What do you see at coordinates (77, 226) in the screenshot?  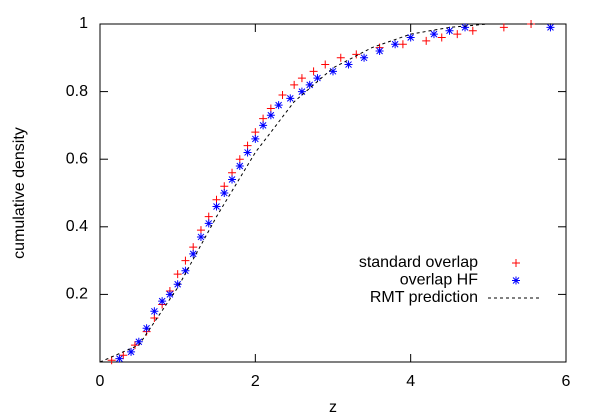 I see `y-tick-label: 0.4` at bounding box center [77, 226].